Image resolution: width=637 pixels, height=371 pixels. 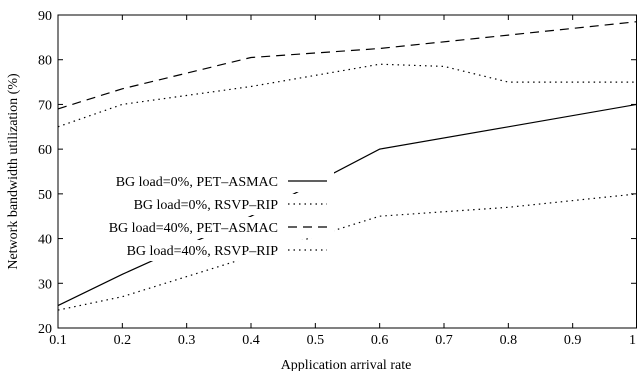 What do you see at coordinates (573, 340) in the screenshot?
I see `x-tick-label: 0.9` at bounding box center [573, 340].